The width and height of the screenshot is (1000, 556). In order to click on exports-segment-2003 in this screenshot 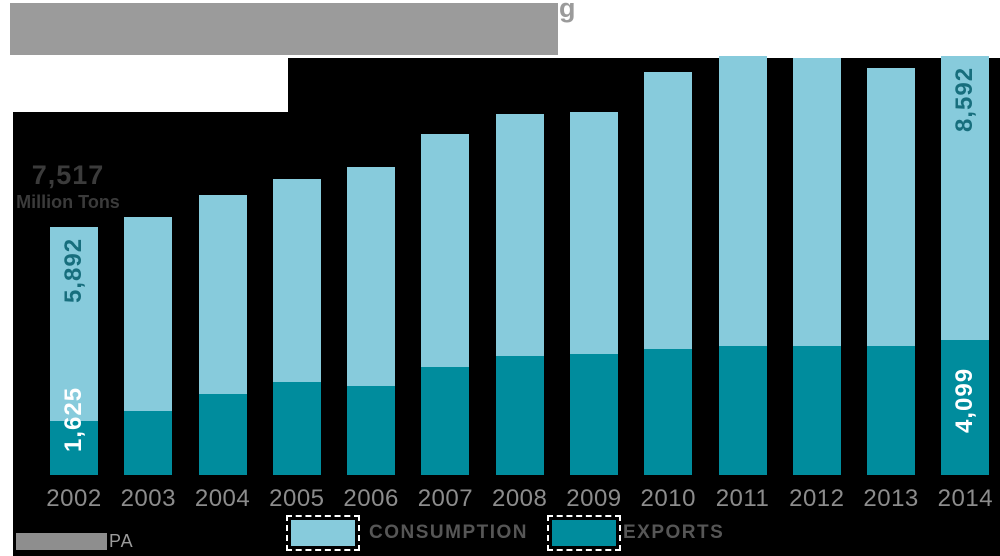, I will do `click(148, 442)`.